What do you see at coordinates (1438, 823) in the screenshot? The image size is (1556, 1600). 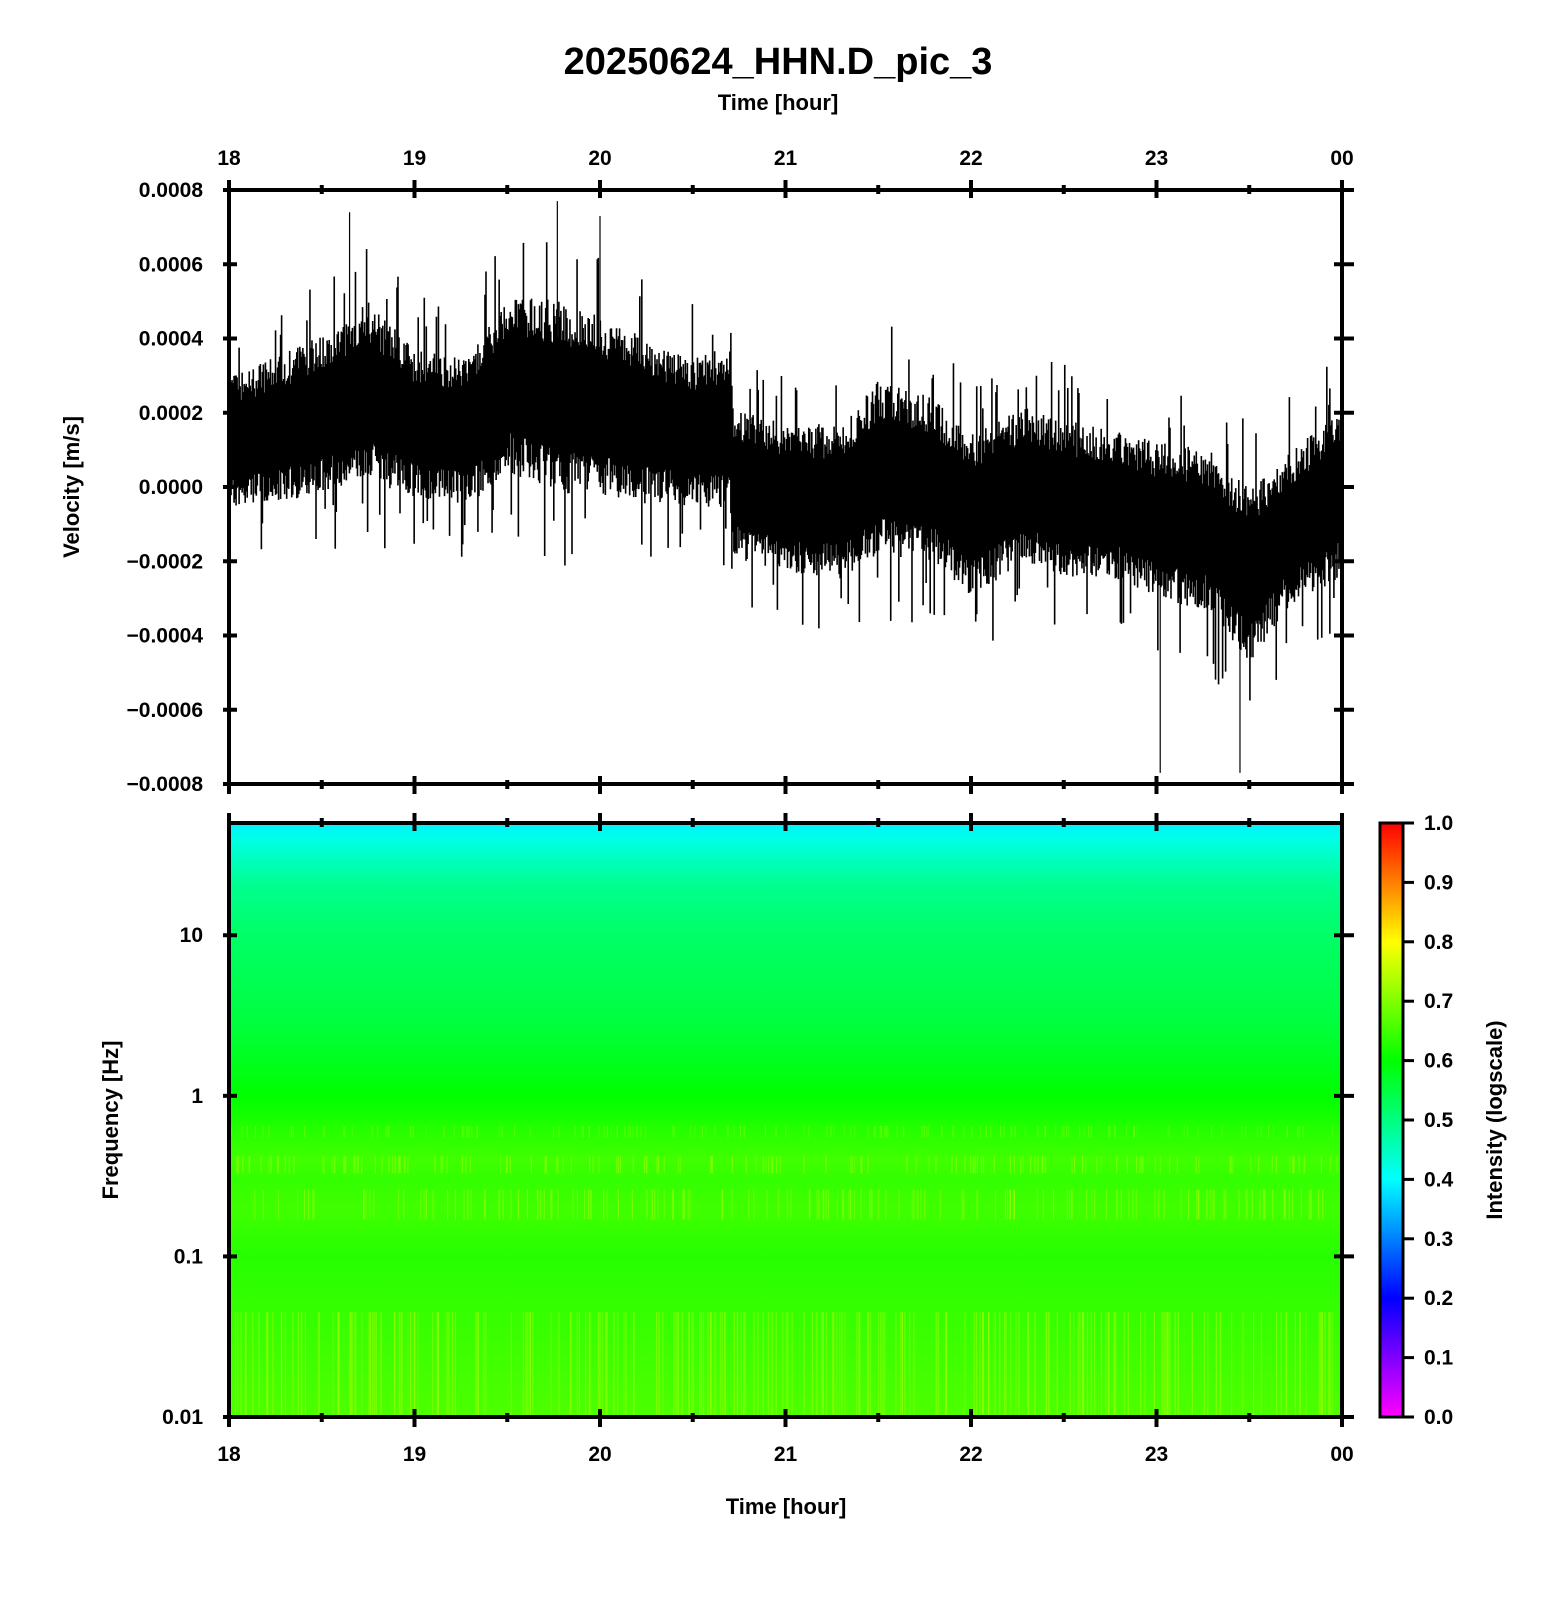 I see `colorbar-tick-label: 1.0` at bounding box center [1438, 823].